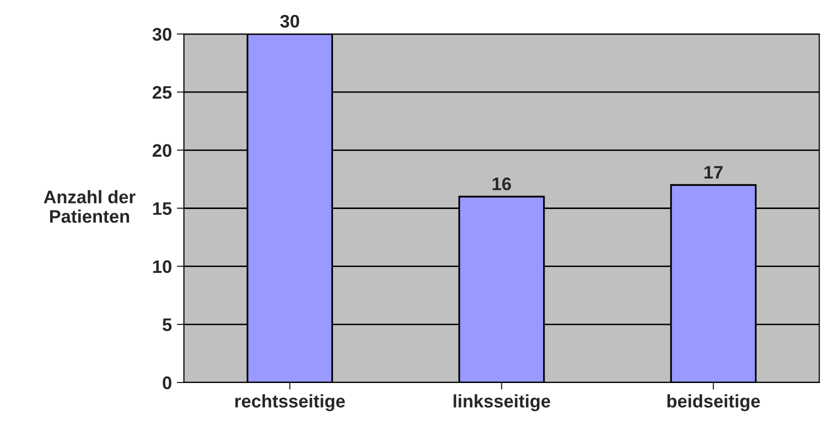 The width and height of the screenshot is (836, 425). Describe the element at coordinates (162, 150) in the screenshot. I see `y-tick-label: 20` at that location.